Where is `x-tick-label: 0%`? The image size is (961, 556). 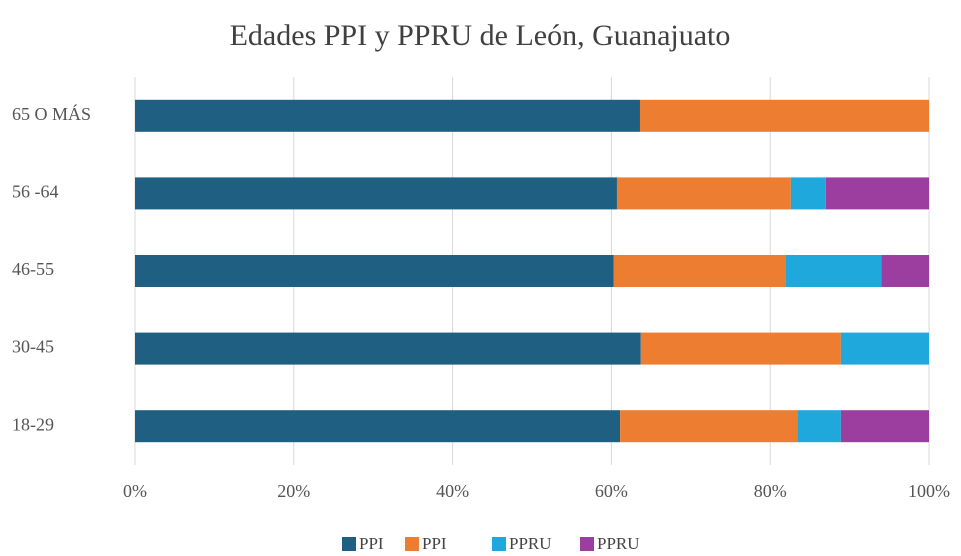
x-tick-label: 0% is located at coordinates (135, 491).